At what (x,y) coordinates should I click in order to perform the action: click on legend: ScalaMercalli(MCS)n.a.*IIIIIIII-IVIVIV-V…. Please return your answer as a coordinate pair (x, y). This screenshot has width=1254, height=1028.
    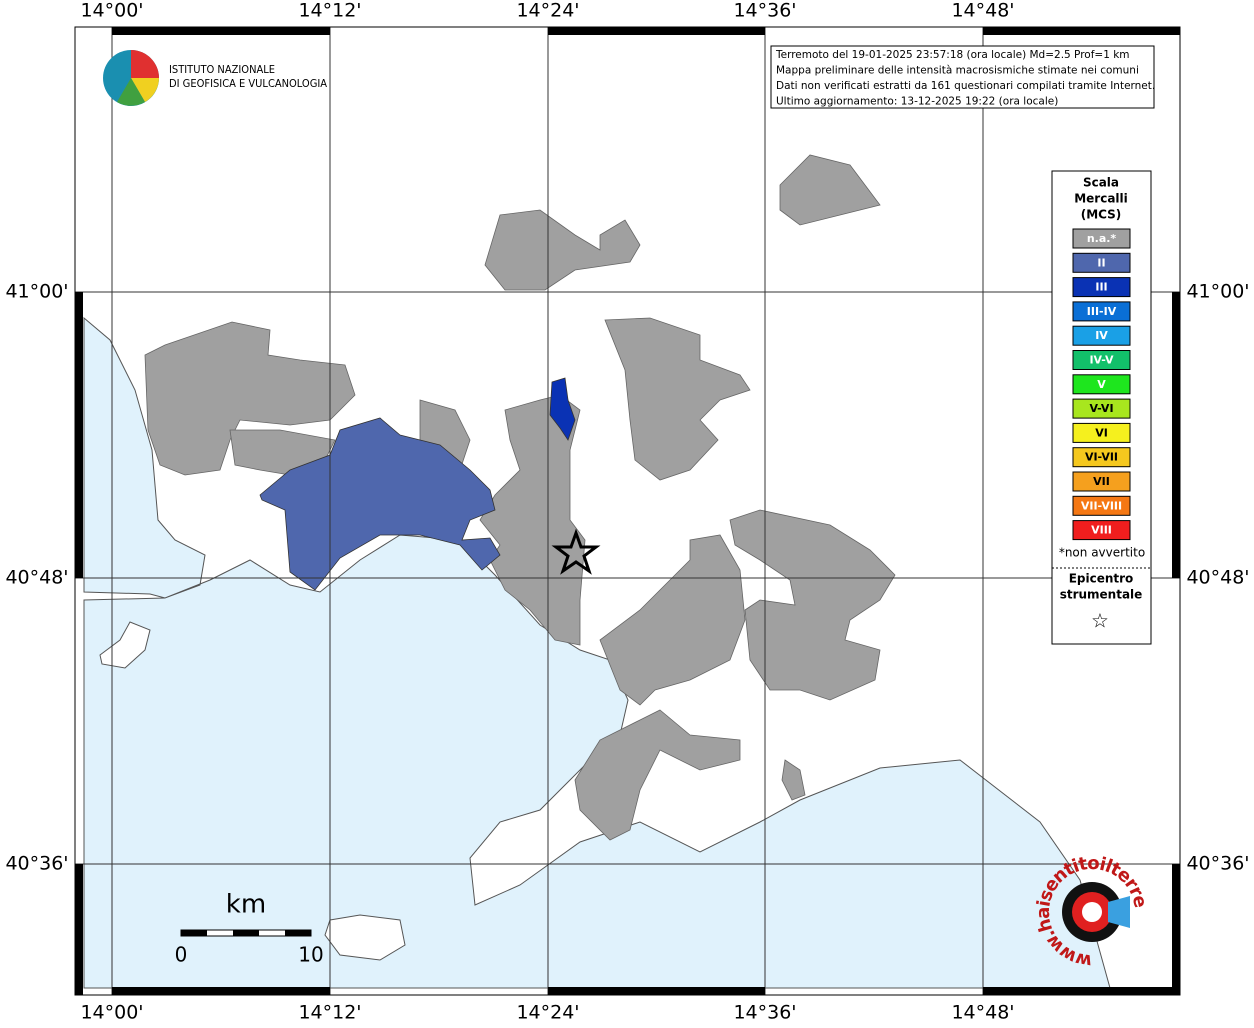
    Looking at the image, I should click on (1101, 404).